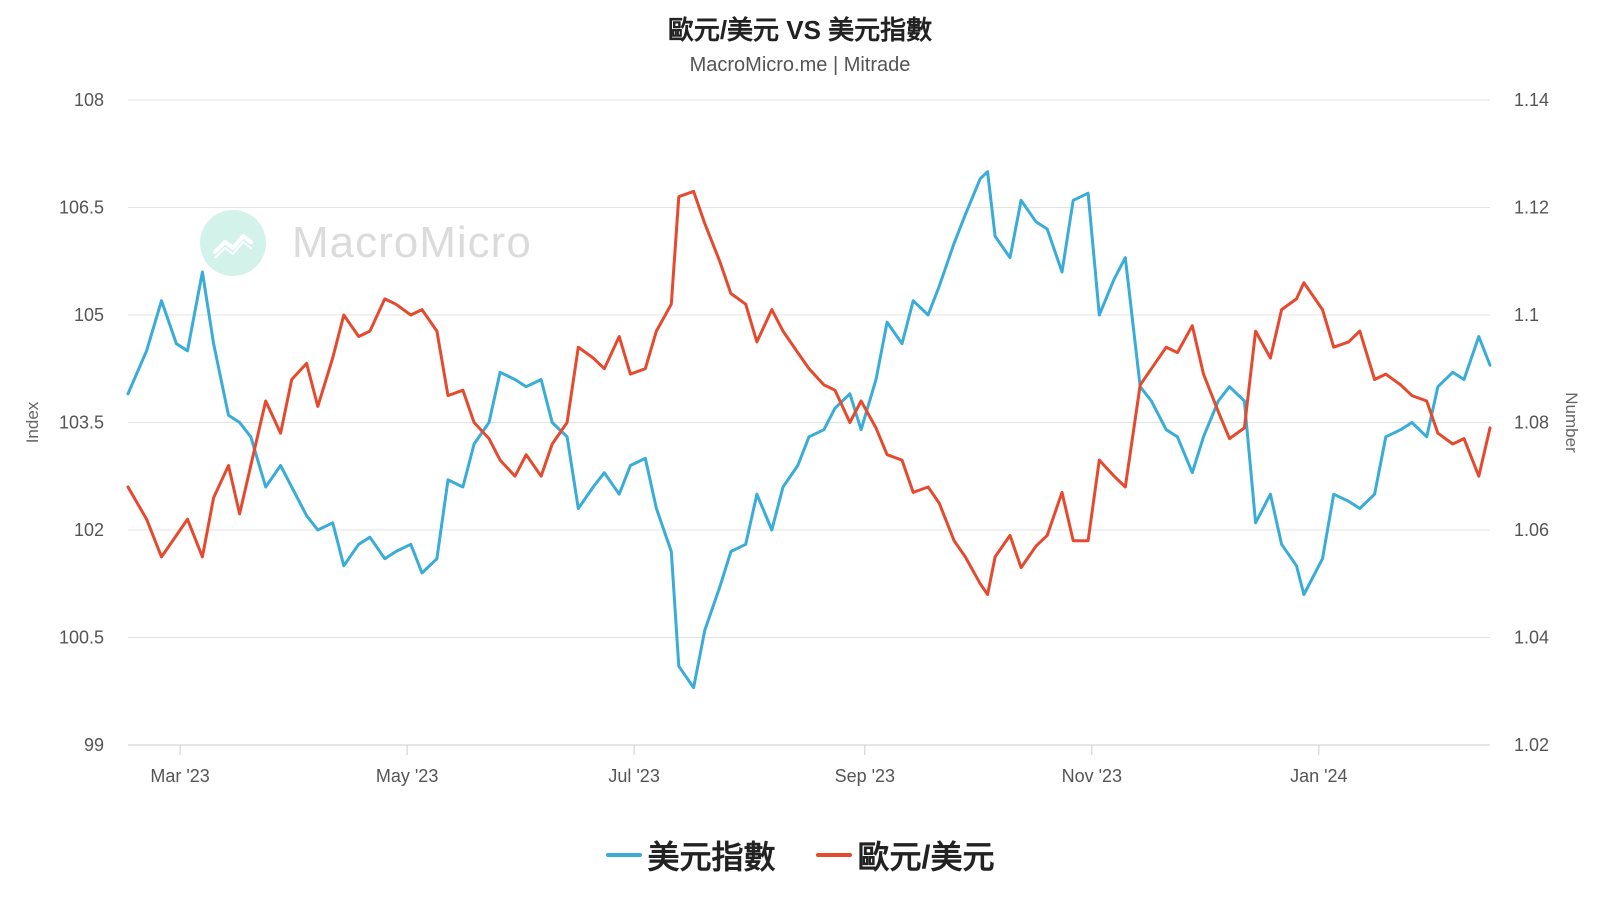 The image size is (1600, 900). I want to click on left-tick-label: 103.5, so click(81, 423).